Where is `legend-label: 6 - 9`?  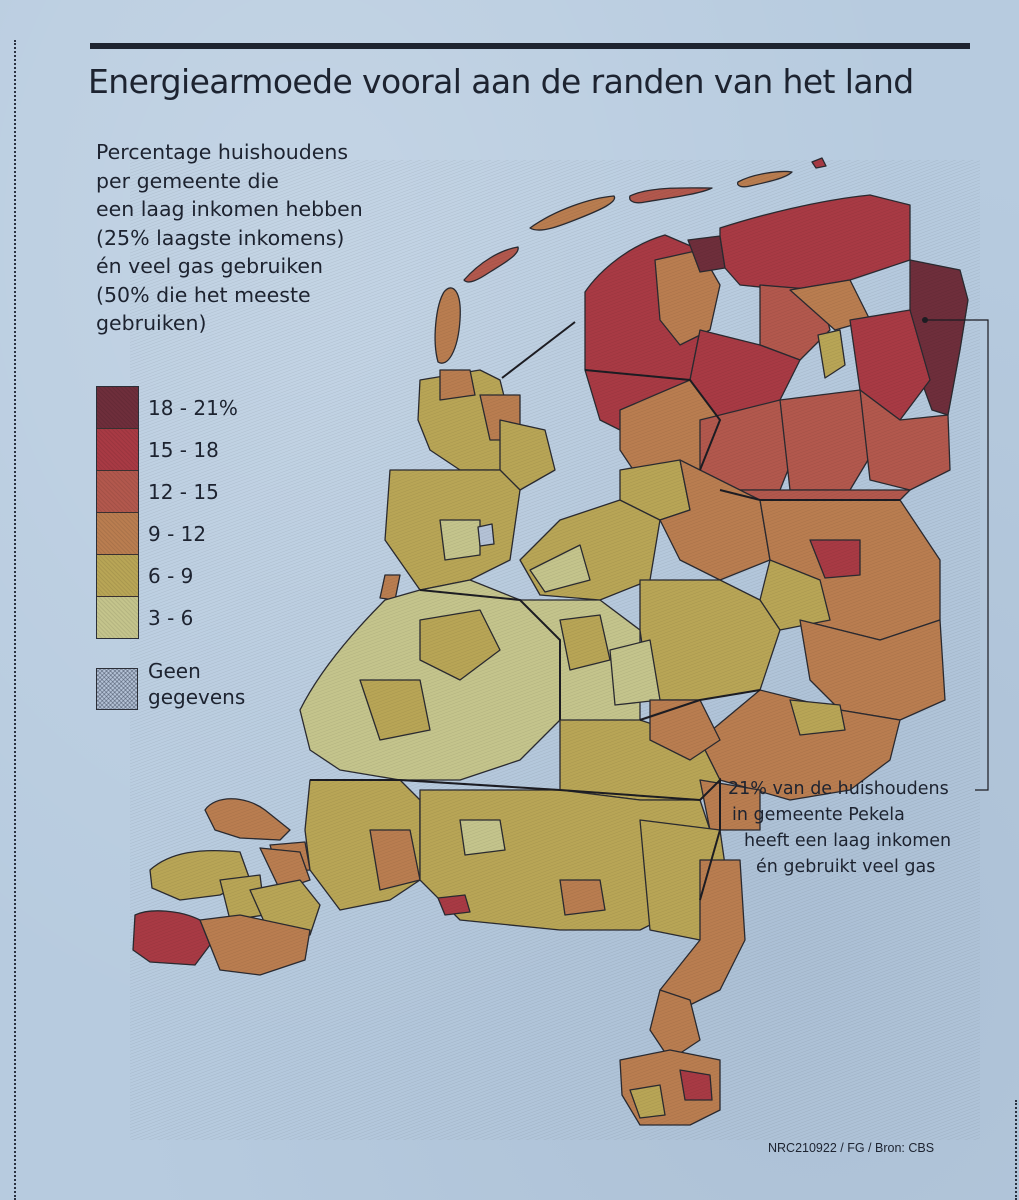 legend-label: 6 - 9 is located at coordinates (171, 576).